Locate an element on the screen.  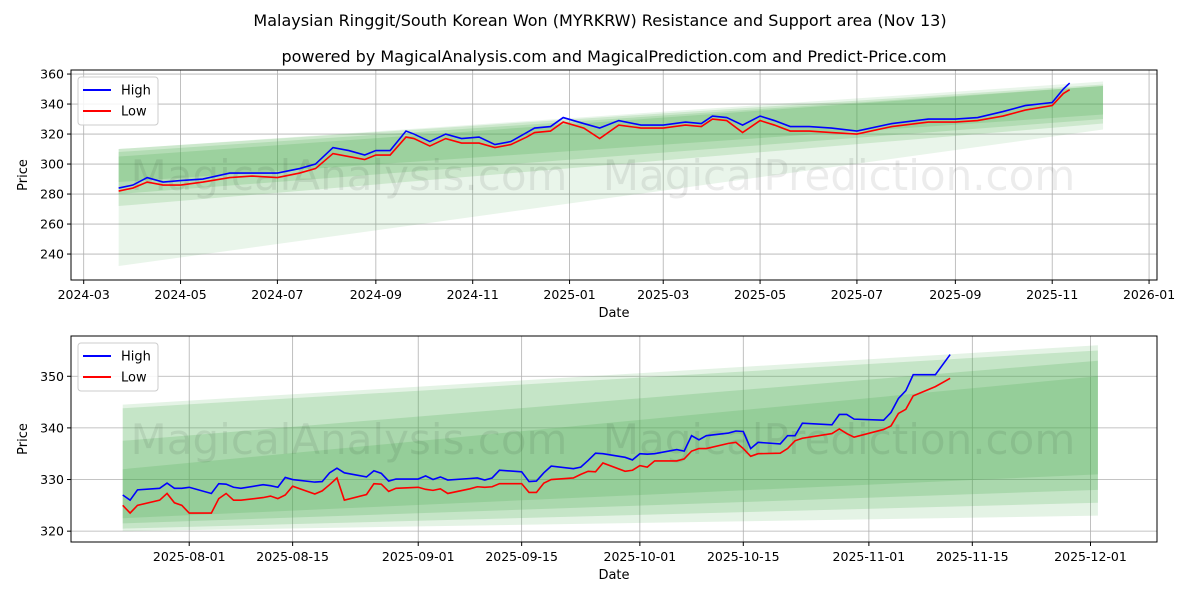
x-tick-label: 2025-11-01 is located at coordinates (869, 556).